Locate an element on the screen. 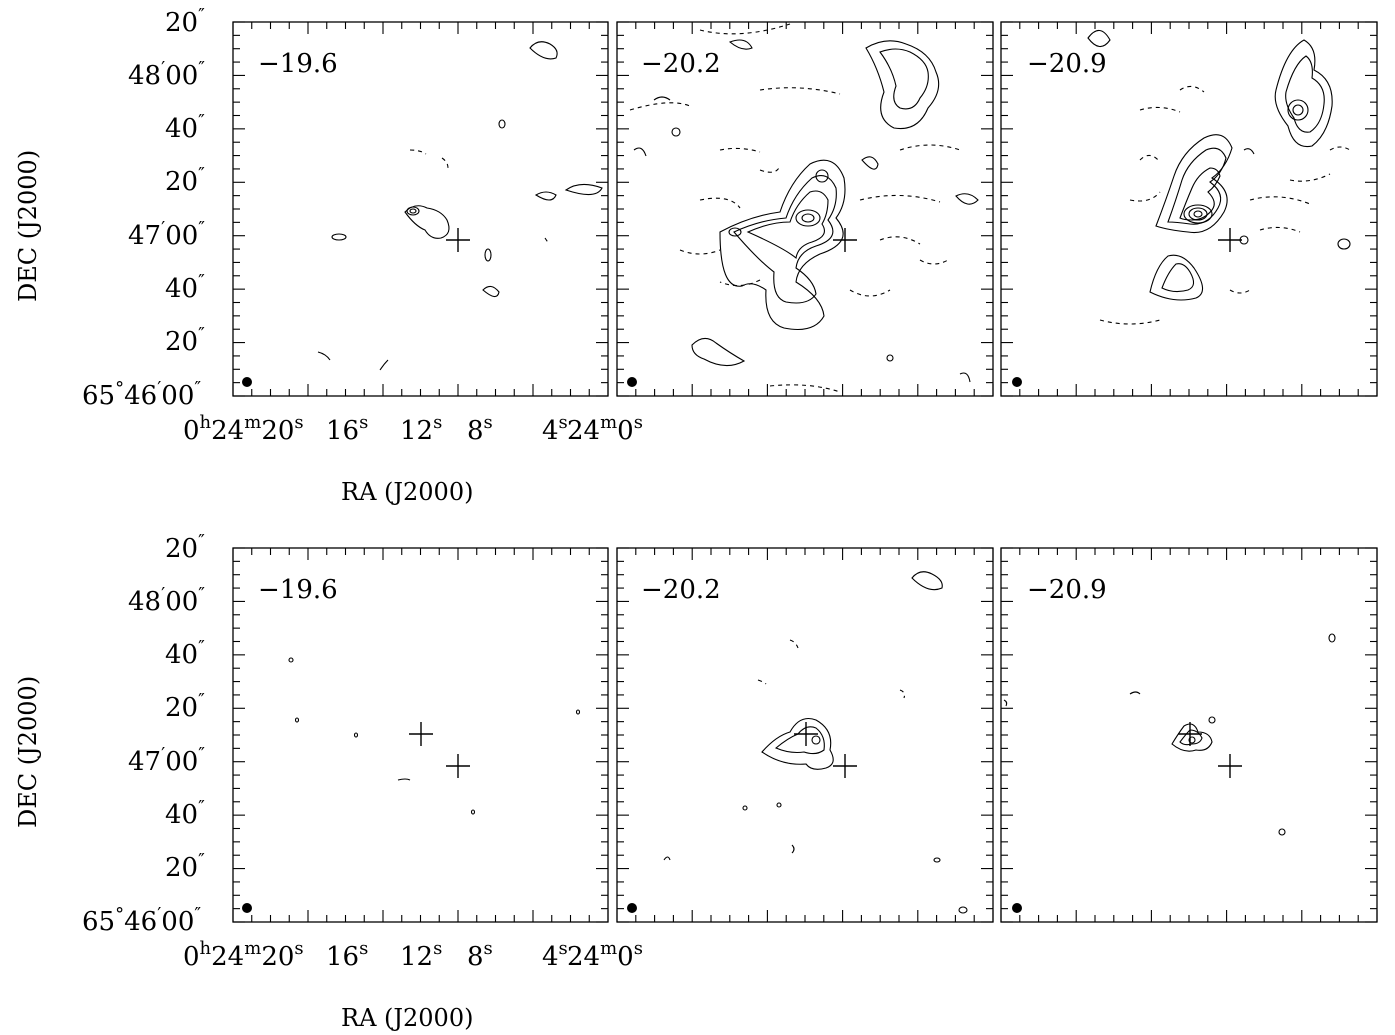  y-tick-label-bottom-47-00: 47′00″ is located at coordinates (166, 760).